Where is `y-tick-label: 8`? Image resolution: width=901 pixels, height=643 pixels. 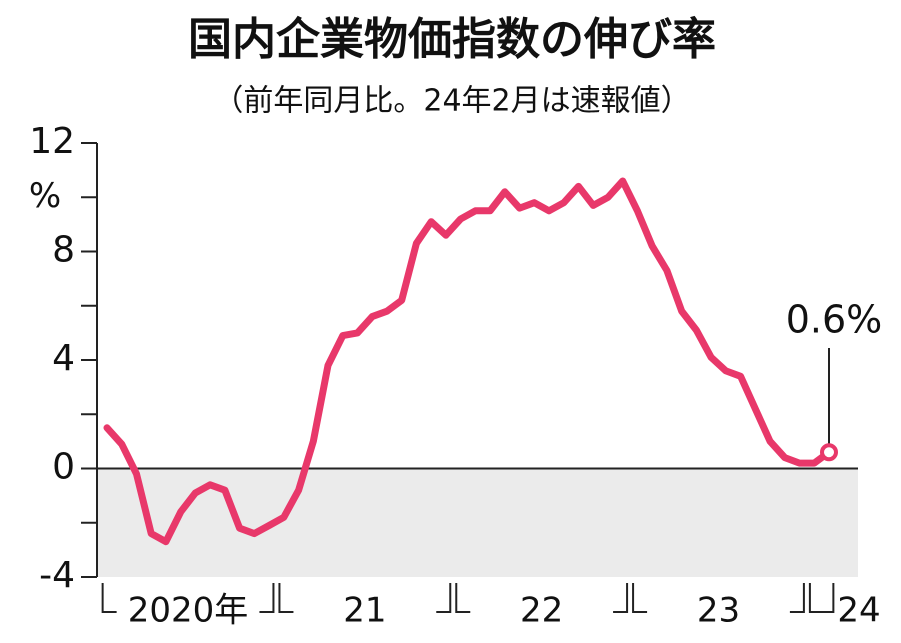 y-tick-label: 8 is located at coordinates (63, 250).